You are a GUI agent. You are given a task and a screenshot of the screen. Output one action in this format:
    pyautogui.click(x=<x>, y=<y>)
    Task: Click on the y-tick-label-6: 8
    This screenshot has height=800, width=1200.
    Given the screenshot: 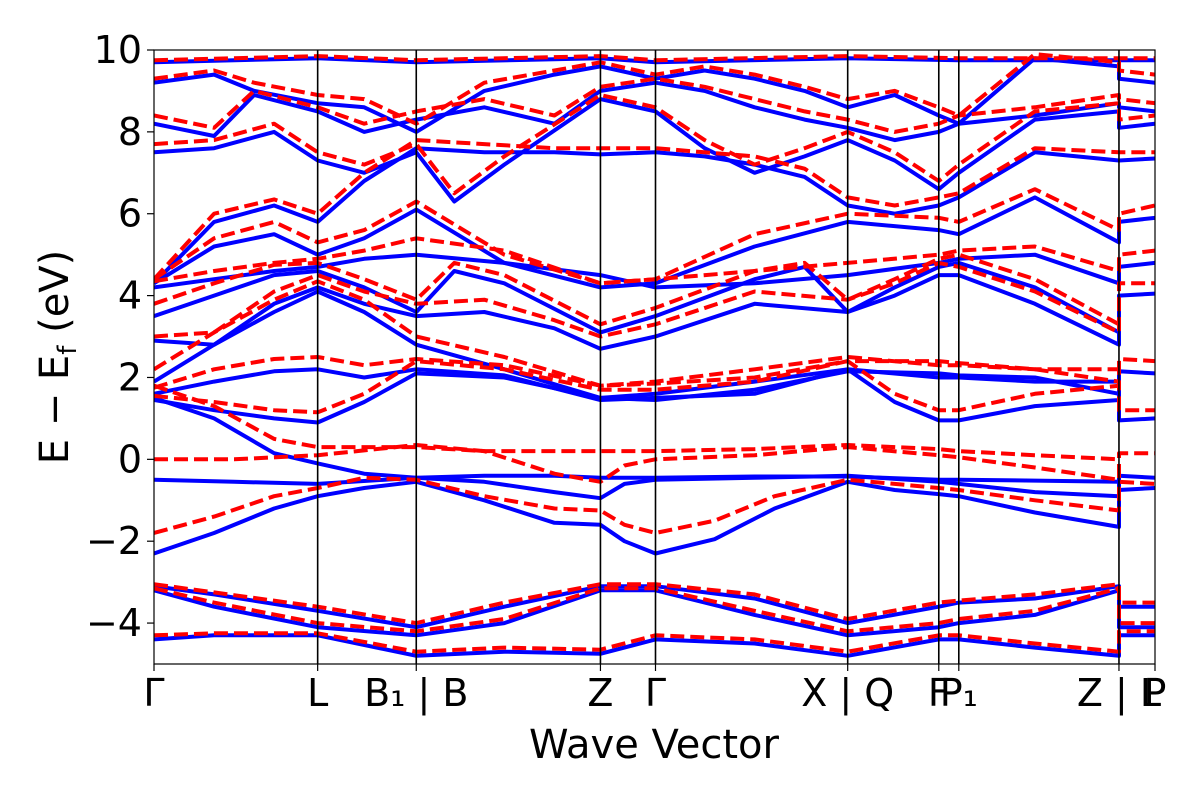 What is the action you would take?
    pyautogui.click(x=130, y=132)
    